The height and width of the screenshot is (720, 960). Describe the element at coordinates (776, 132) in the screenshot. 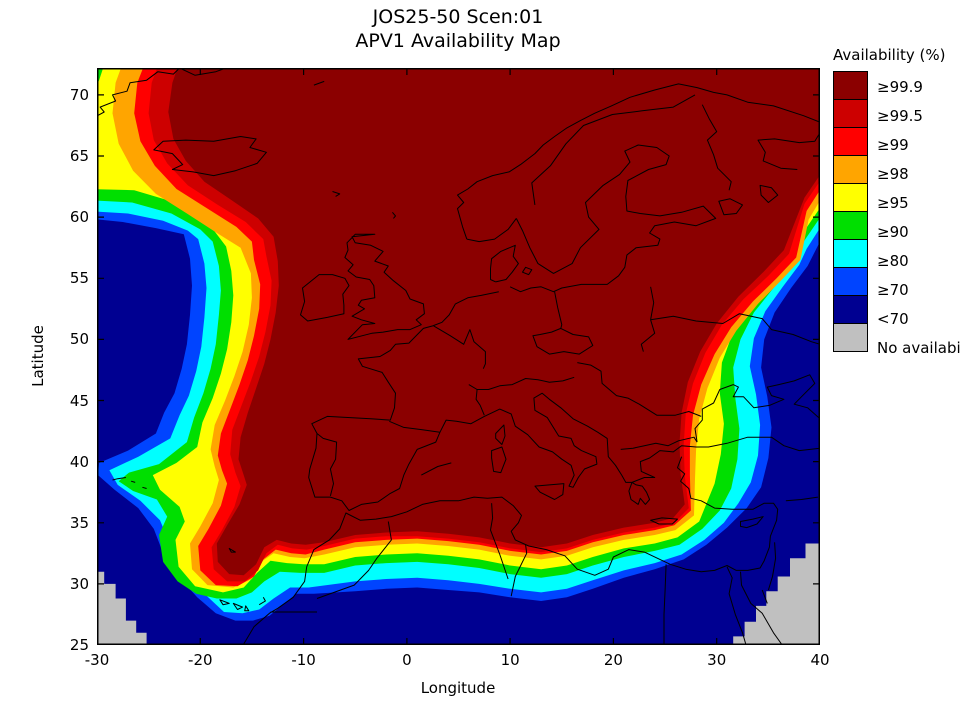

I see `coastline-kola-white-sea` at that location.